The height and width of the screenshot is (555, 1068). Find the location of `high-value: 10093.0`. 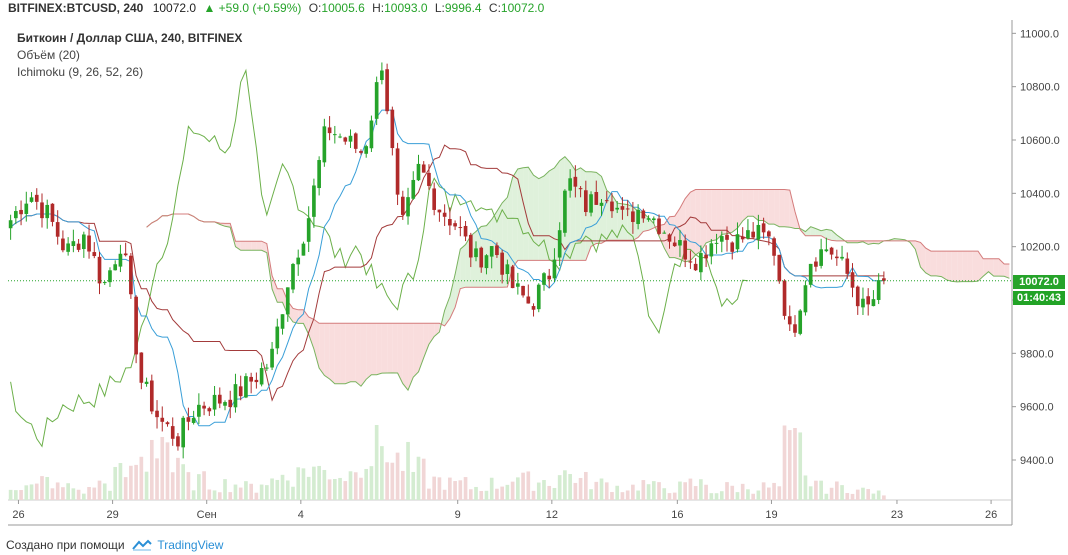

high-value: 10093.0 is located at coordinates (406, 8).